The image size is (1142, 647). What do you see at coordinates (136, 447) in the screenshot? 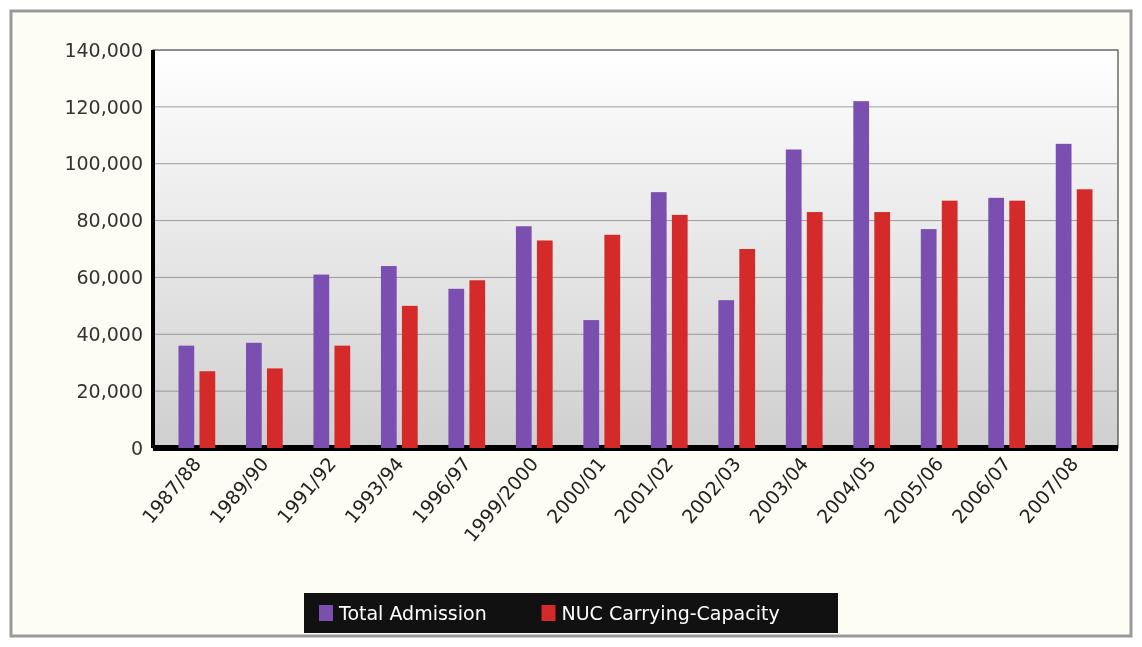
I see `y-tick-label: 0` at bounding box center [136, 447].